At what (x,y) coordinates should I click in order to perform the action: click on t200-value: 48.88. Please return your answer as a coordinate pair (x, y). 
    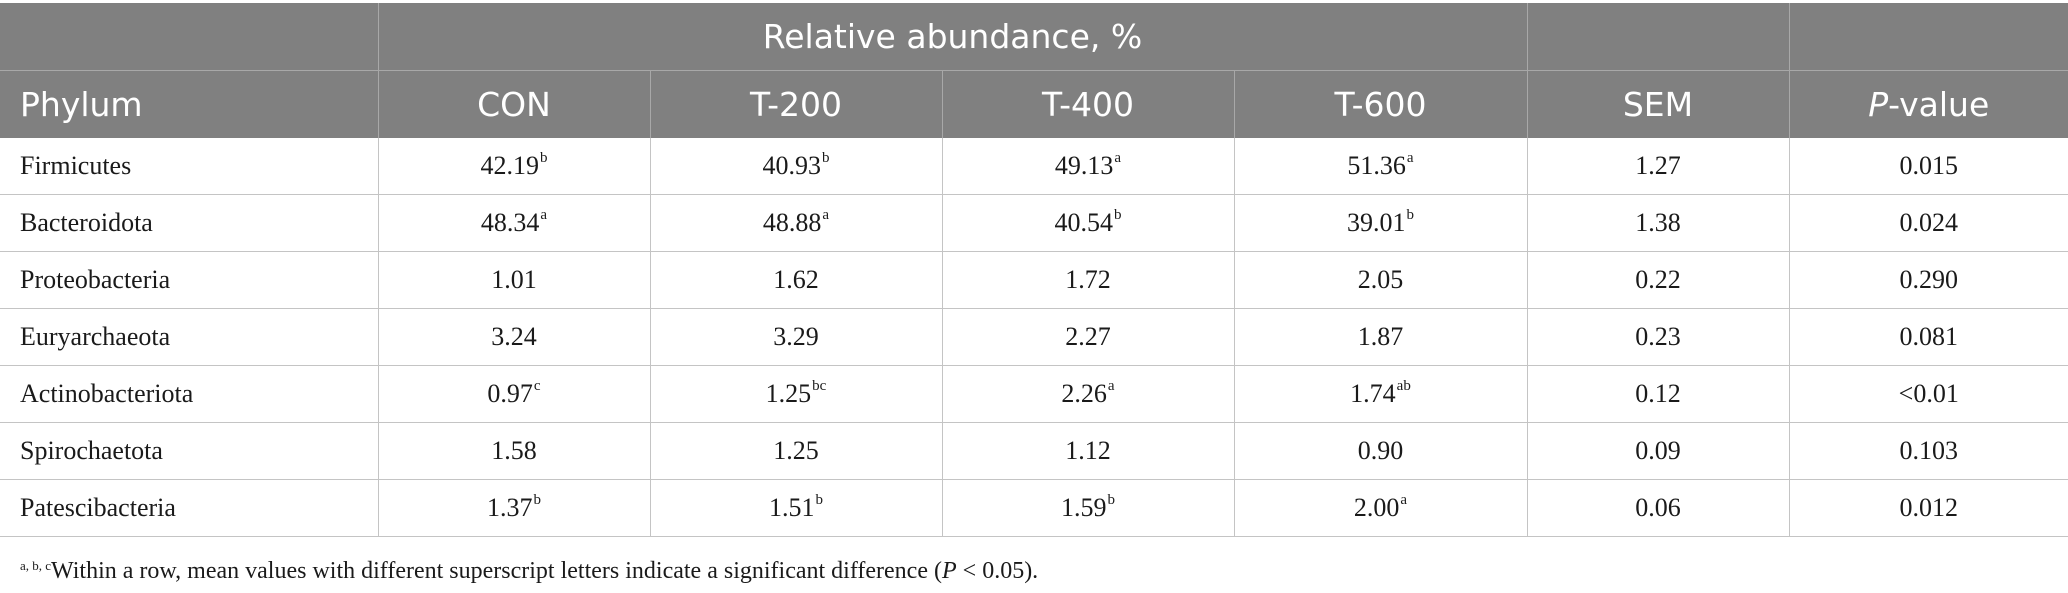
    Looking at the image, I should click on (792, 222).